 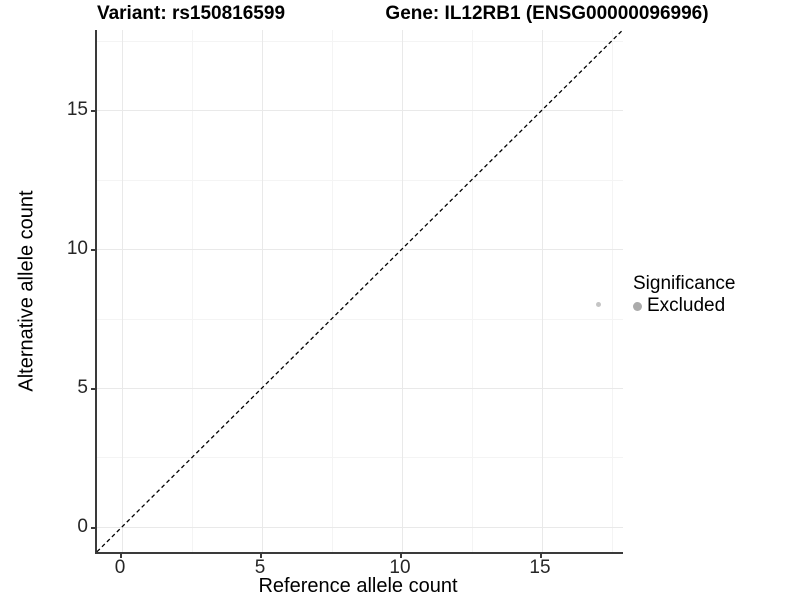 I want to click on y-axis-title: Alternative allele count, so click(x=26, y=291).